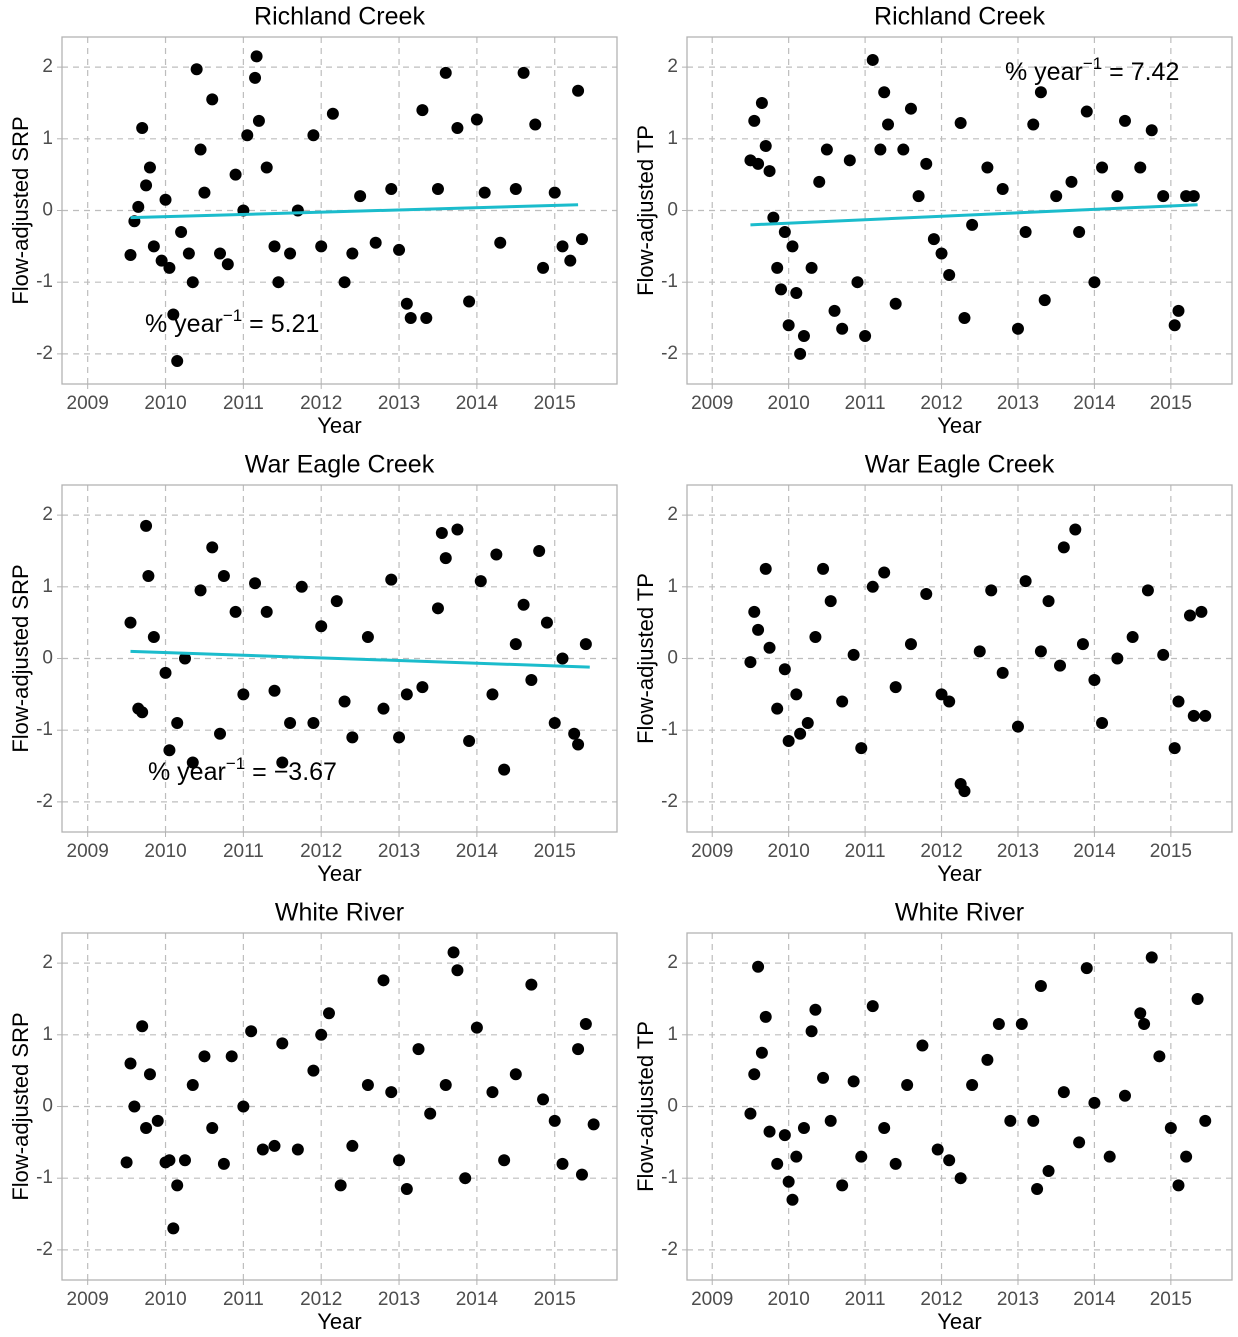 The image size is (1238, 1337). Describe the element at coordinates (47, 514) in the screenshot. I see `y-tick-label: 2` at that location.